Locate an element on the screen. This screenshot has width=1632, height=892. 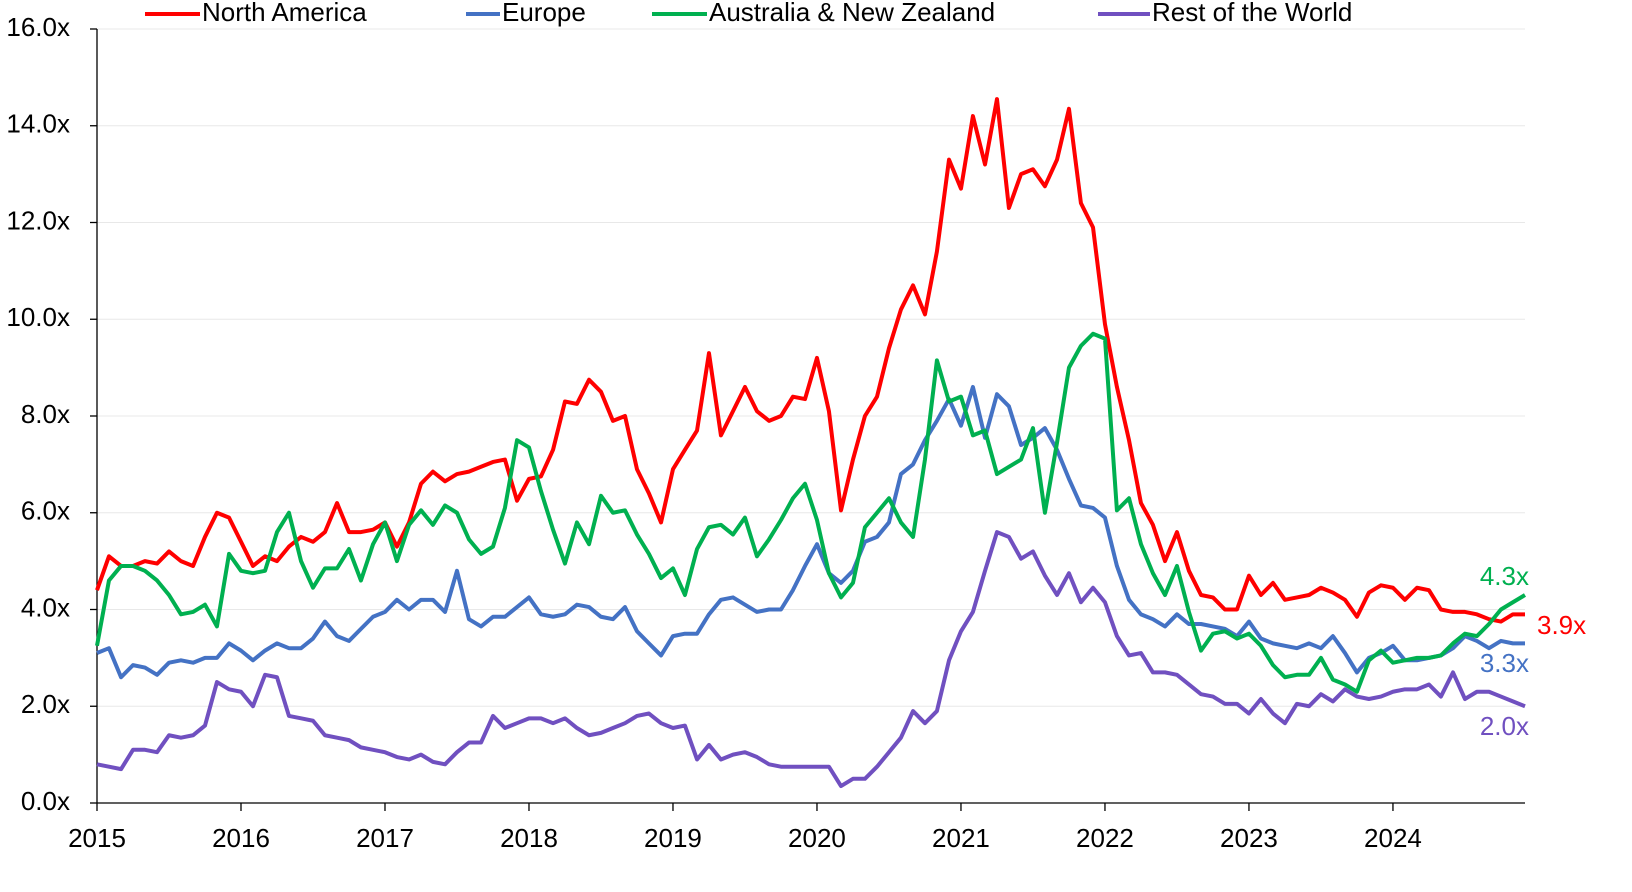
legend-label: Europe is located at coordinates (544, 13).